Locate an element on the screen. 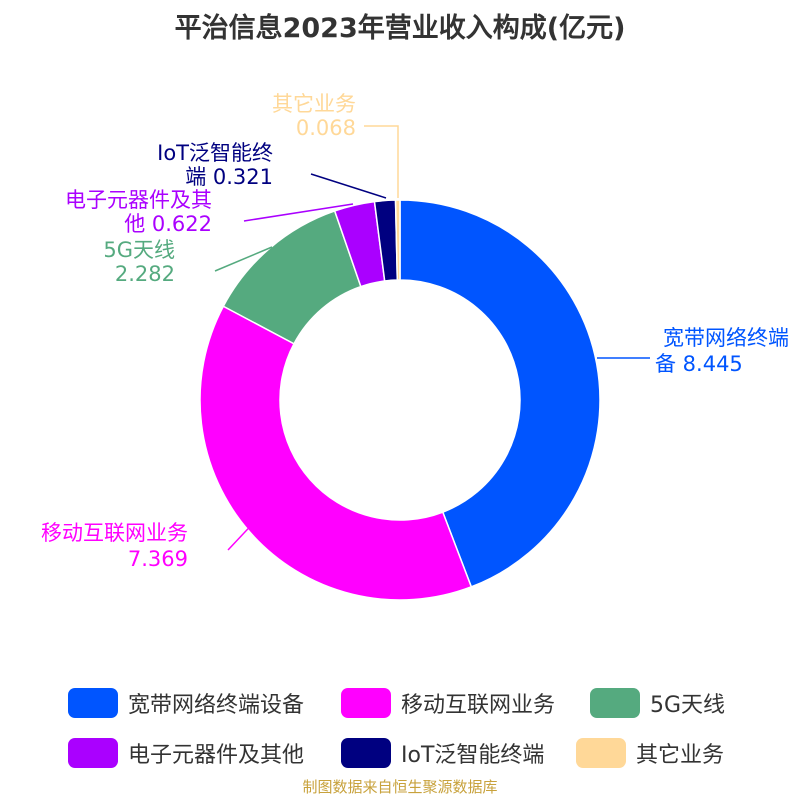  legend-item-broadband: 宽带网络终端设备 is located at coordinates (186, 703).